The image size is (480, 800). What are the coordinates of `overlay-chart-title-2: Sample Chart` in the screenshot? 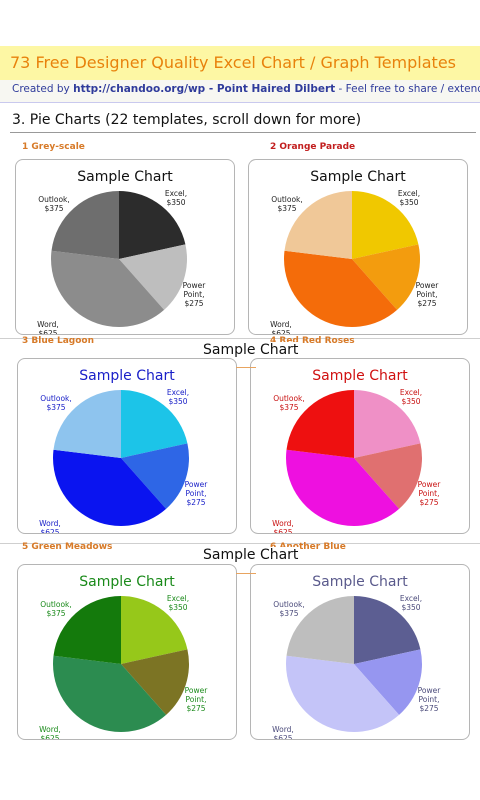 It's located at (251, 555).